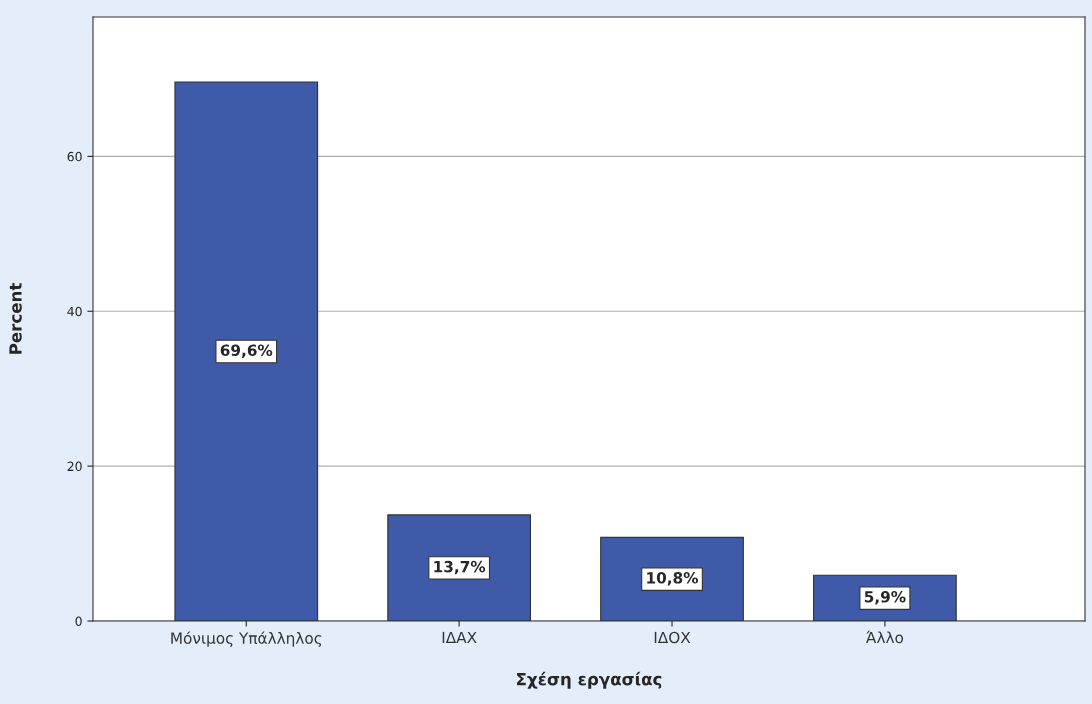 This screenshot has height=704, width=1092. What do you see at coordinates (885, 637) in the screenshot?
I see `x-tick-label: Άλλο` at bounding box center [885, 637].